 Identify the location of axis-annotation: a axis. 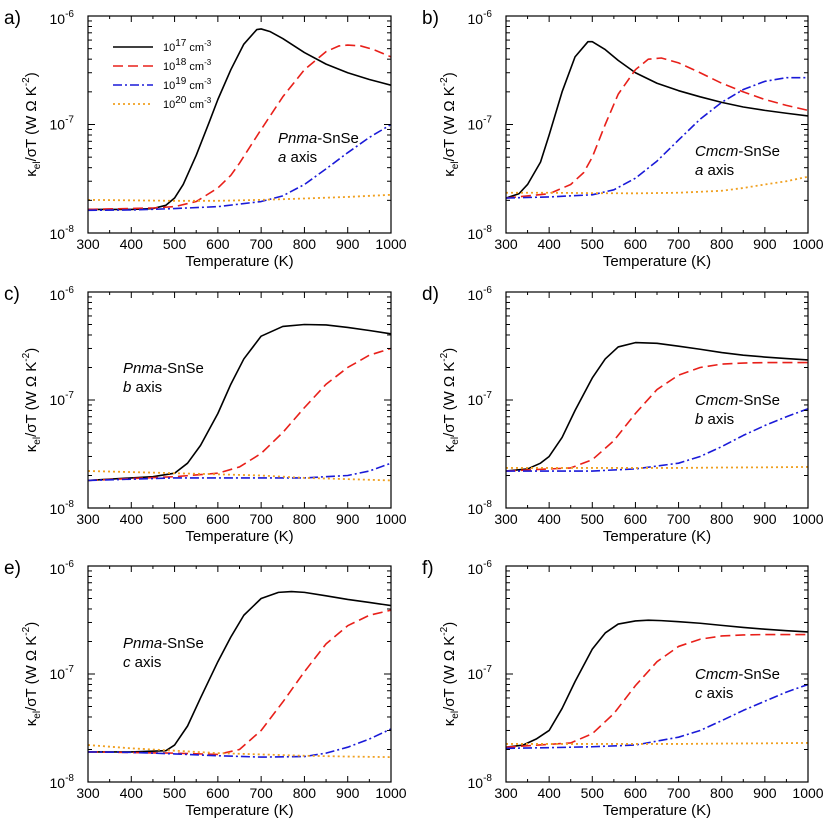
(297, 157).